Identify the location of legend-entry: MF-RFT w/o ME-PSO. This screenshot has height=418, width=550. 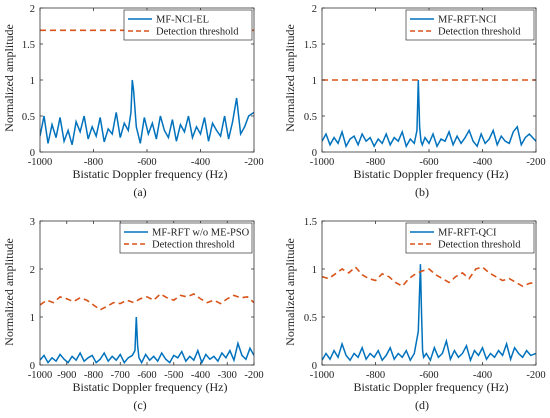
(201, 233).